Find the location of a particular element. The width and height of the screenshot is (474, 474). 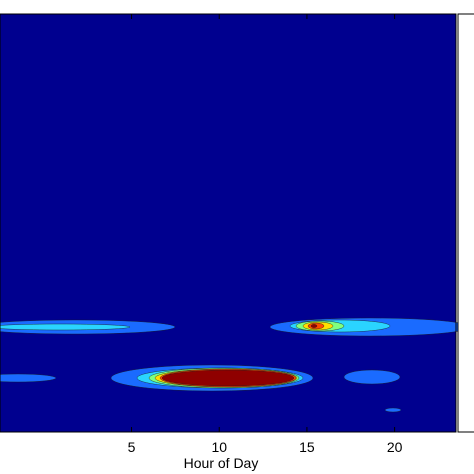

x-axis-label: Hour of Day is located at coordinates (221, 463).